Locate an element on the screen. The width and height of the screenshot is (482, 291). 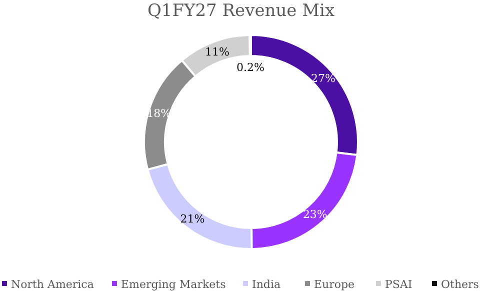
data-label: 27% is located at coordinates (323, 78).